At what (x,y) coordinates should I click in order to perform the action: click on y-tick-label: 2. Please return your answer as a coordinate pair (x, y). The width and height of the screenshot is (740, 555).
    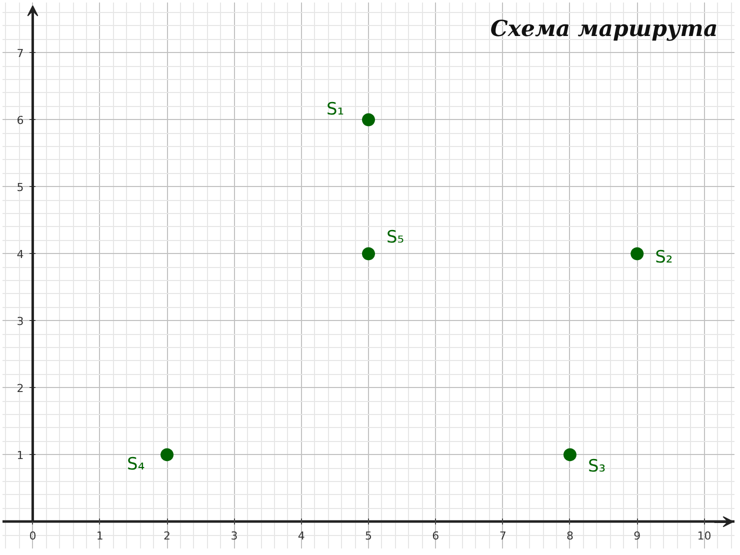
    Looking at the image, I should click on (20, 389).